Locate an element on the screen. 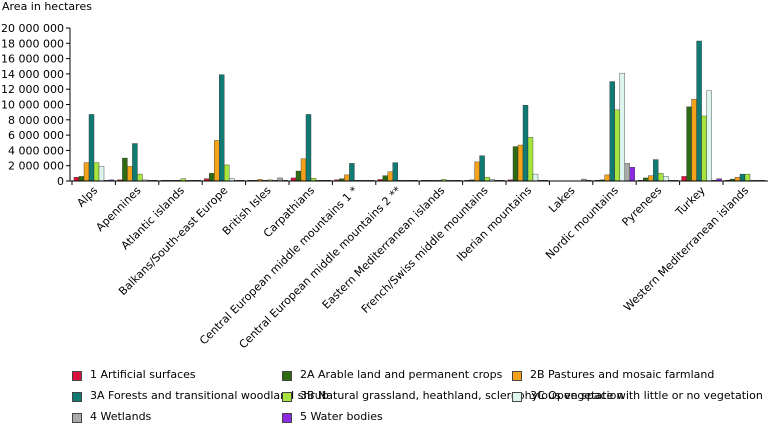 The height and width of the screenshot is (425, 768). y-tick-label: 2 000 000 is located at coordinates (36, 166).